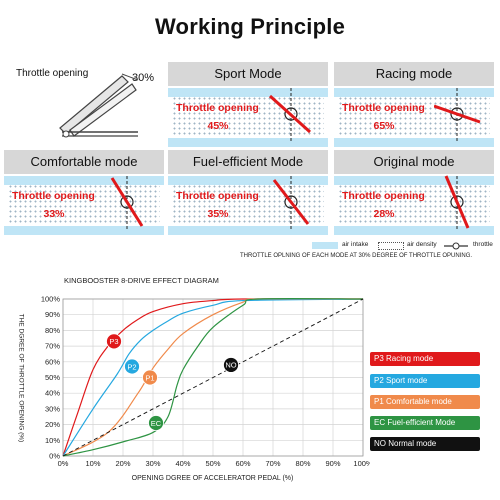 Image resolution: width=500 pixels, height=500 pixels. What do you see at coordinates (152, 463) in the screenshot?
I see `x-tick-label: 30%` at bounding box center [152, 463].